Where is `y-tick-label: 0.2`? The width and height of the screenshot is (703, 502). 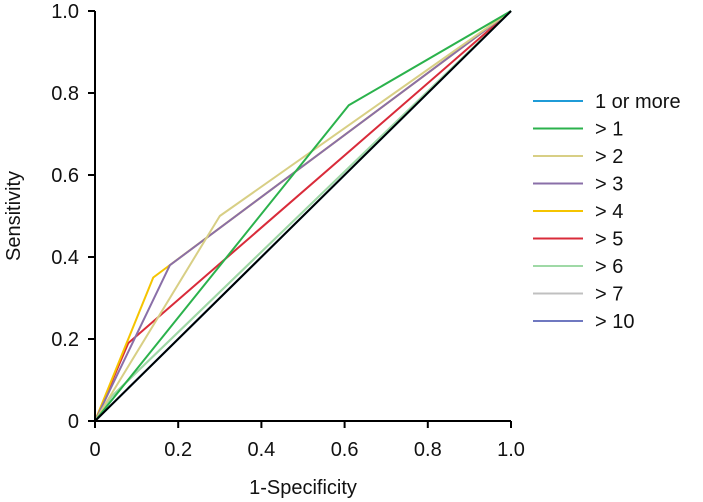
y-tick-label: 0.2 is located at coordinates (65, 340).